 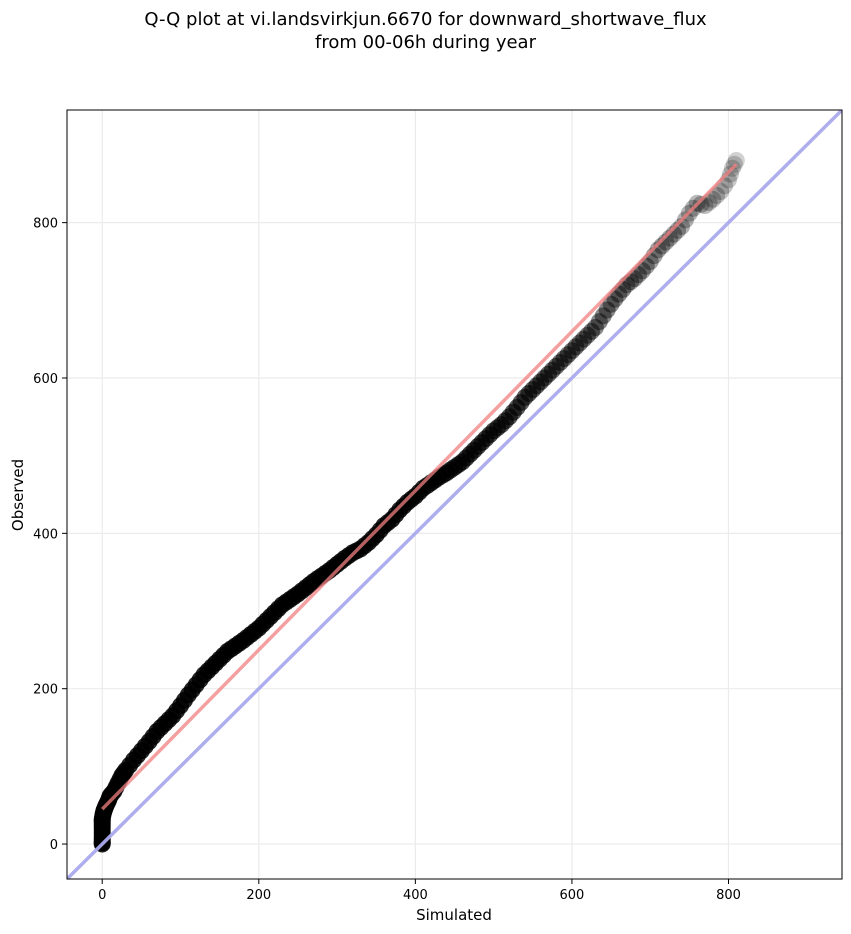 I want to click on x-axis-label: Simulated, so click(x=454, y=915).